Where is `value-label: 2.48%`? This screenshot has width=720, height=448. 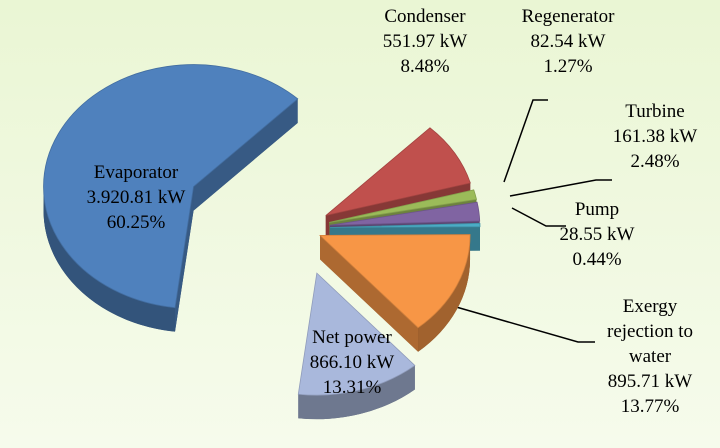 value-label: 2.48% is located at coordinates (654, 161).